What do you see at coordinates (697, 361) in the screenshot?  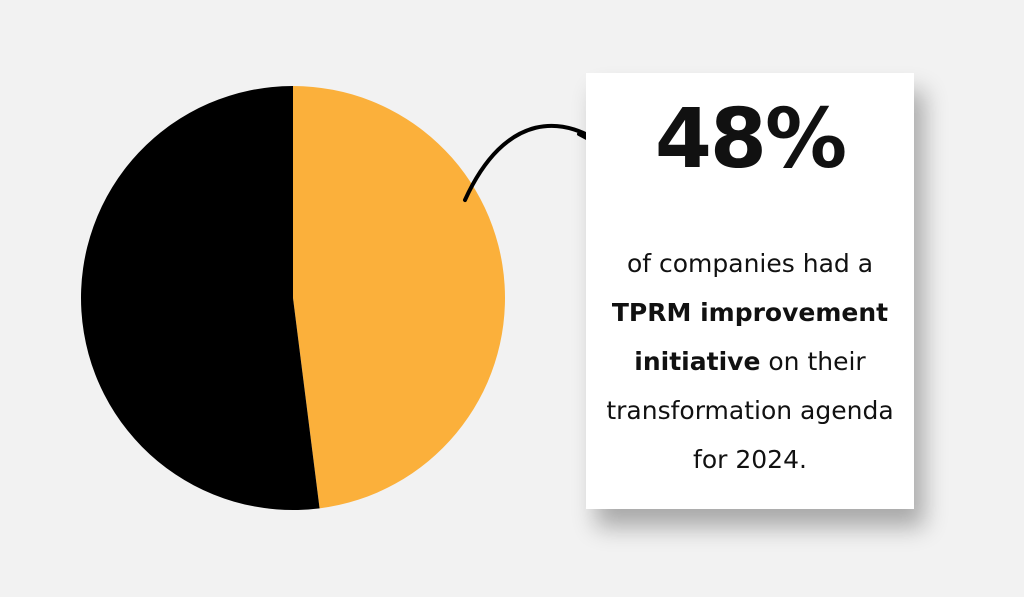 I see `stat-line-3-bold: initiative` at bounding box center [697, 361].